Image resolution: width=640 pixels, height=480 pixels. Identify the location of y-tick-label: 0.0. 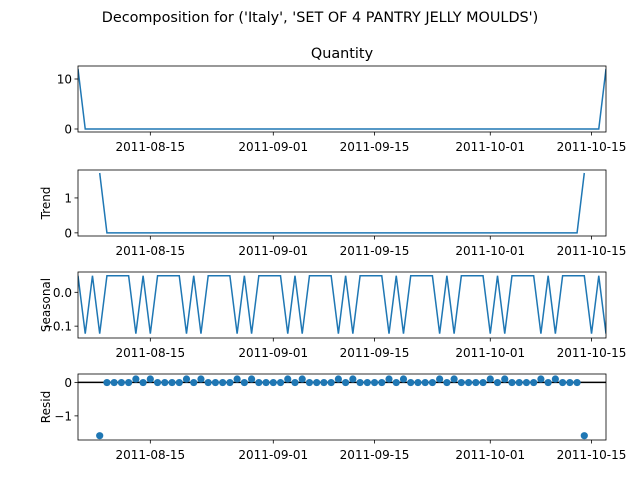
(62, 293).